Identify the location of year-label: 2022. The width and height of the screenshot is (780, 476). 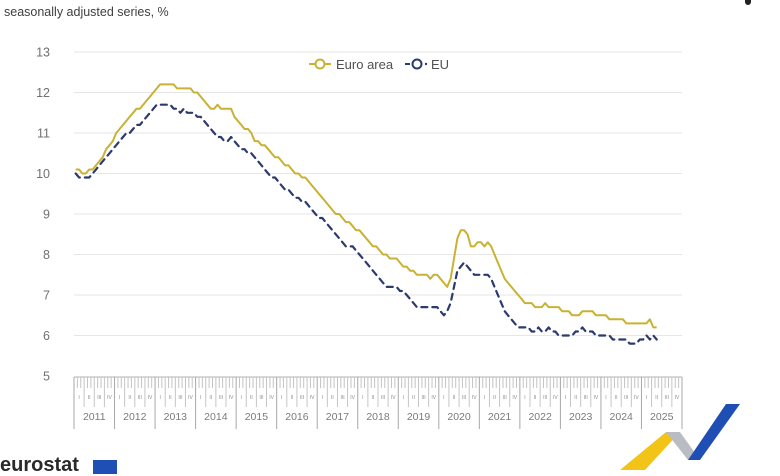
(540, 417).